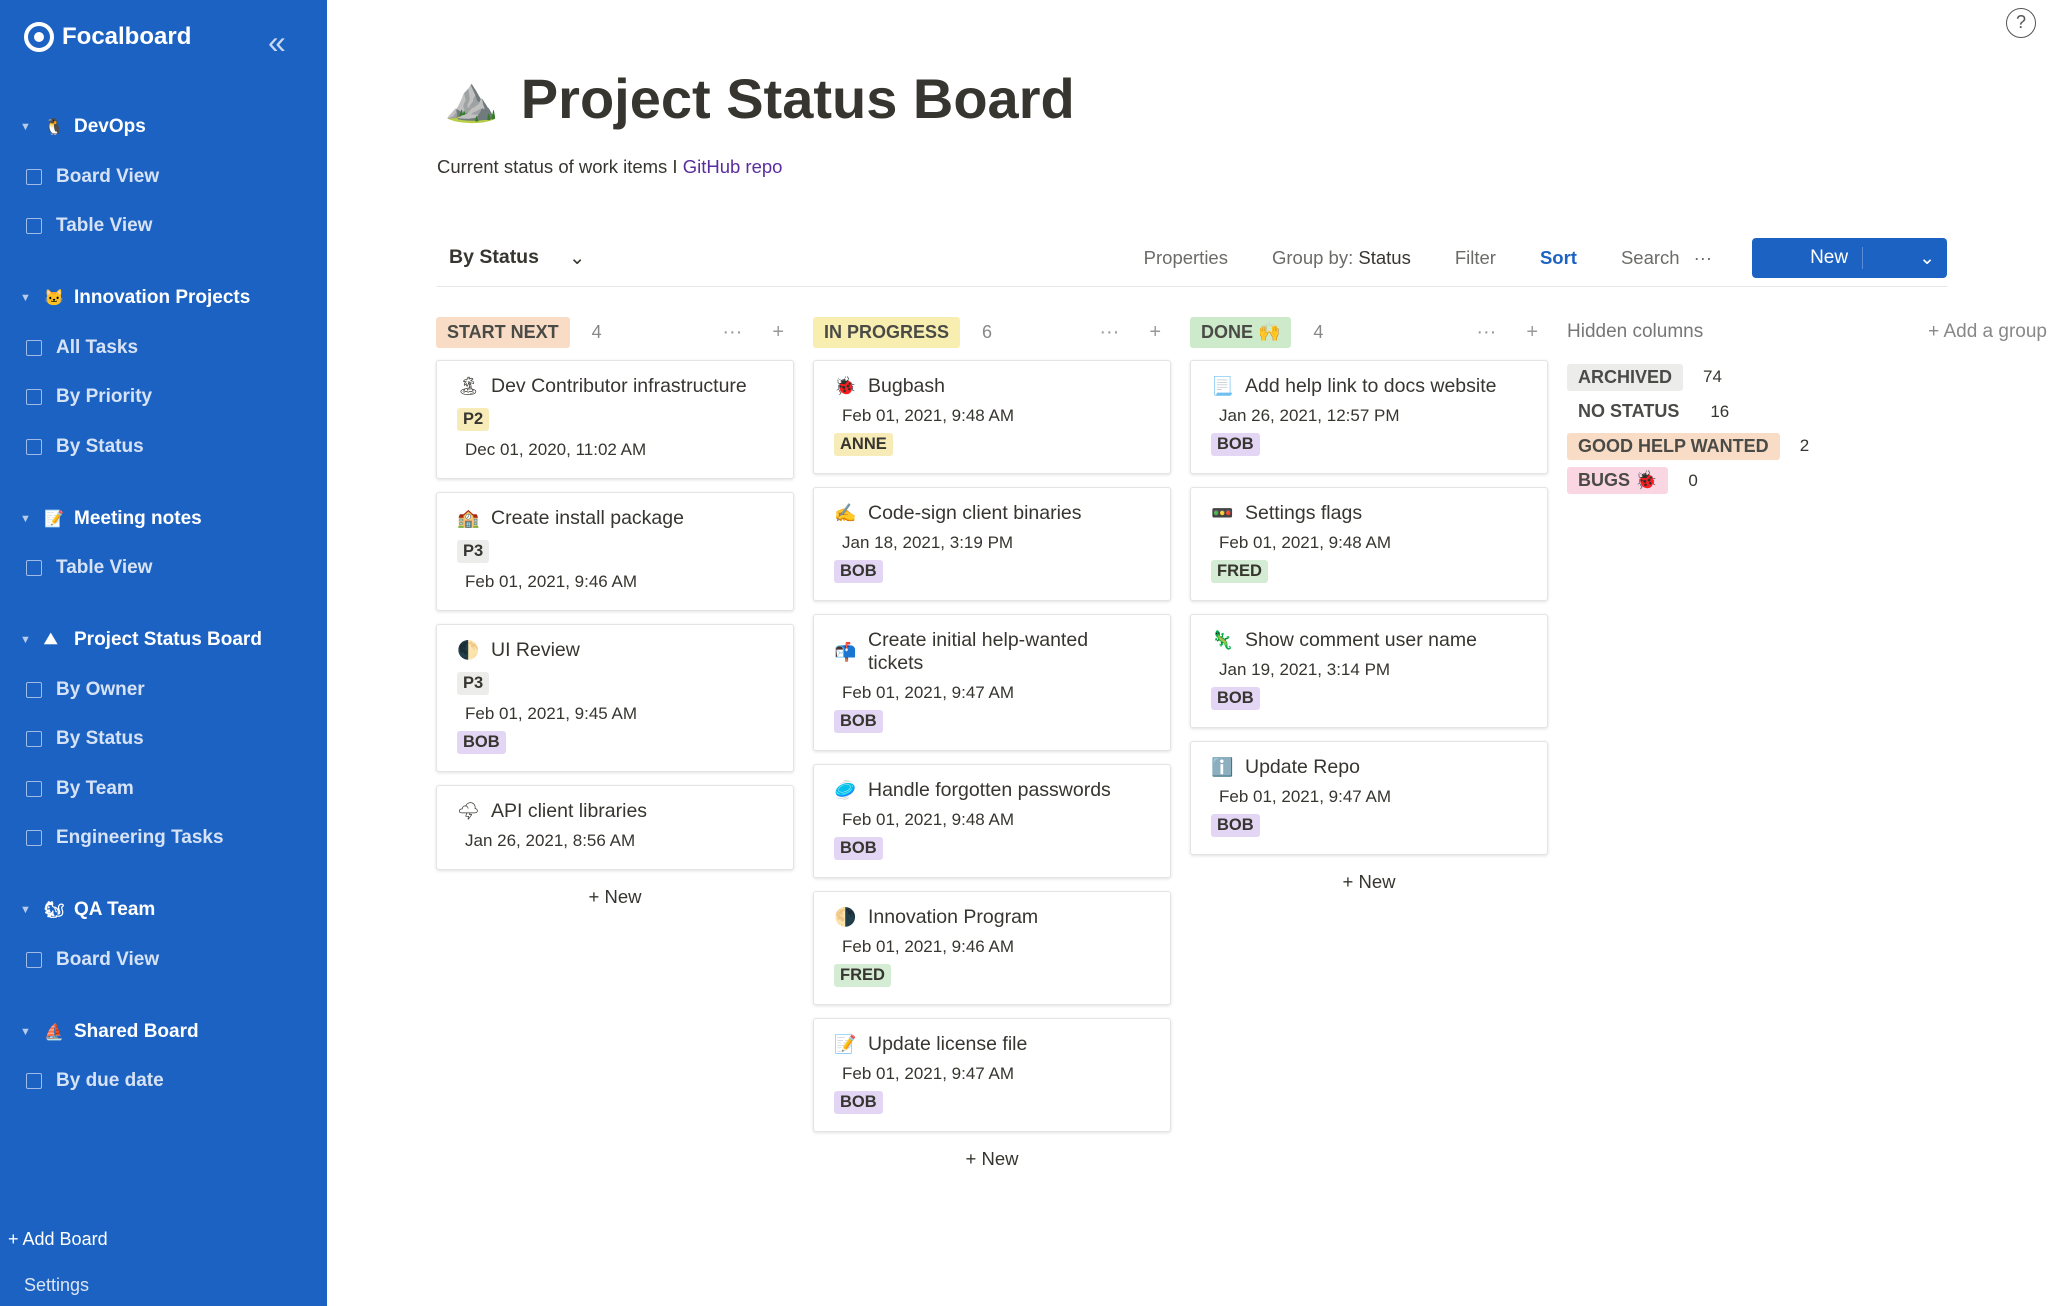 The image size is (2048, 1306). What do you see at coordinates (163, 398) in the screenshot?
I see `sidebar-item: By Priority` at bounding box center [163, 398].